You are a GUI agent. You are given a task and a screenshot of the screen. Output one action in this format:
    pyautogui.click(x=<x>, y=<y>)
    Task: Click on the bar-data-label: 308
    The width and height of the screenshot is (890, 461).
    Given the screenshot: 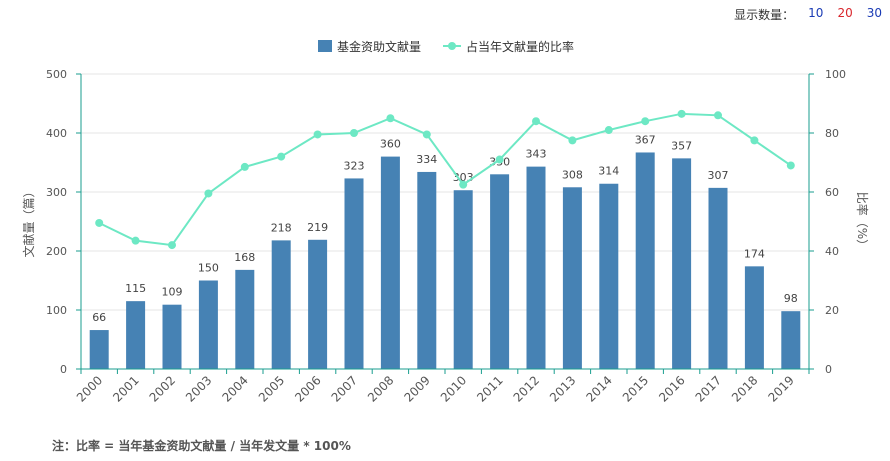 What is the action you would take?
    pyautogui.click(x=572, y=174)
    